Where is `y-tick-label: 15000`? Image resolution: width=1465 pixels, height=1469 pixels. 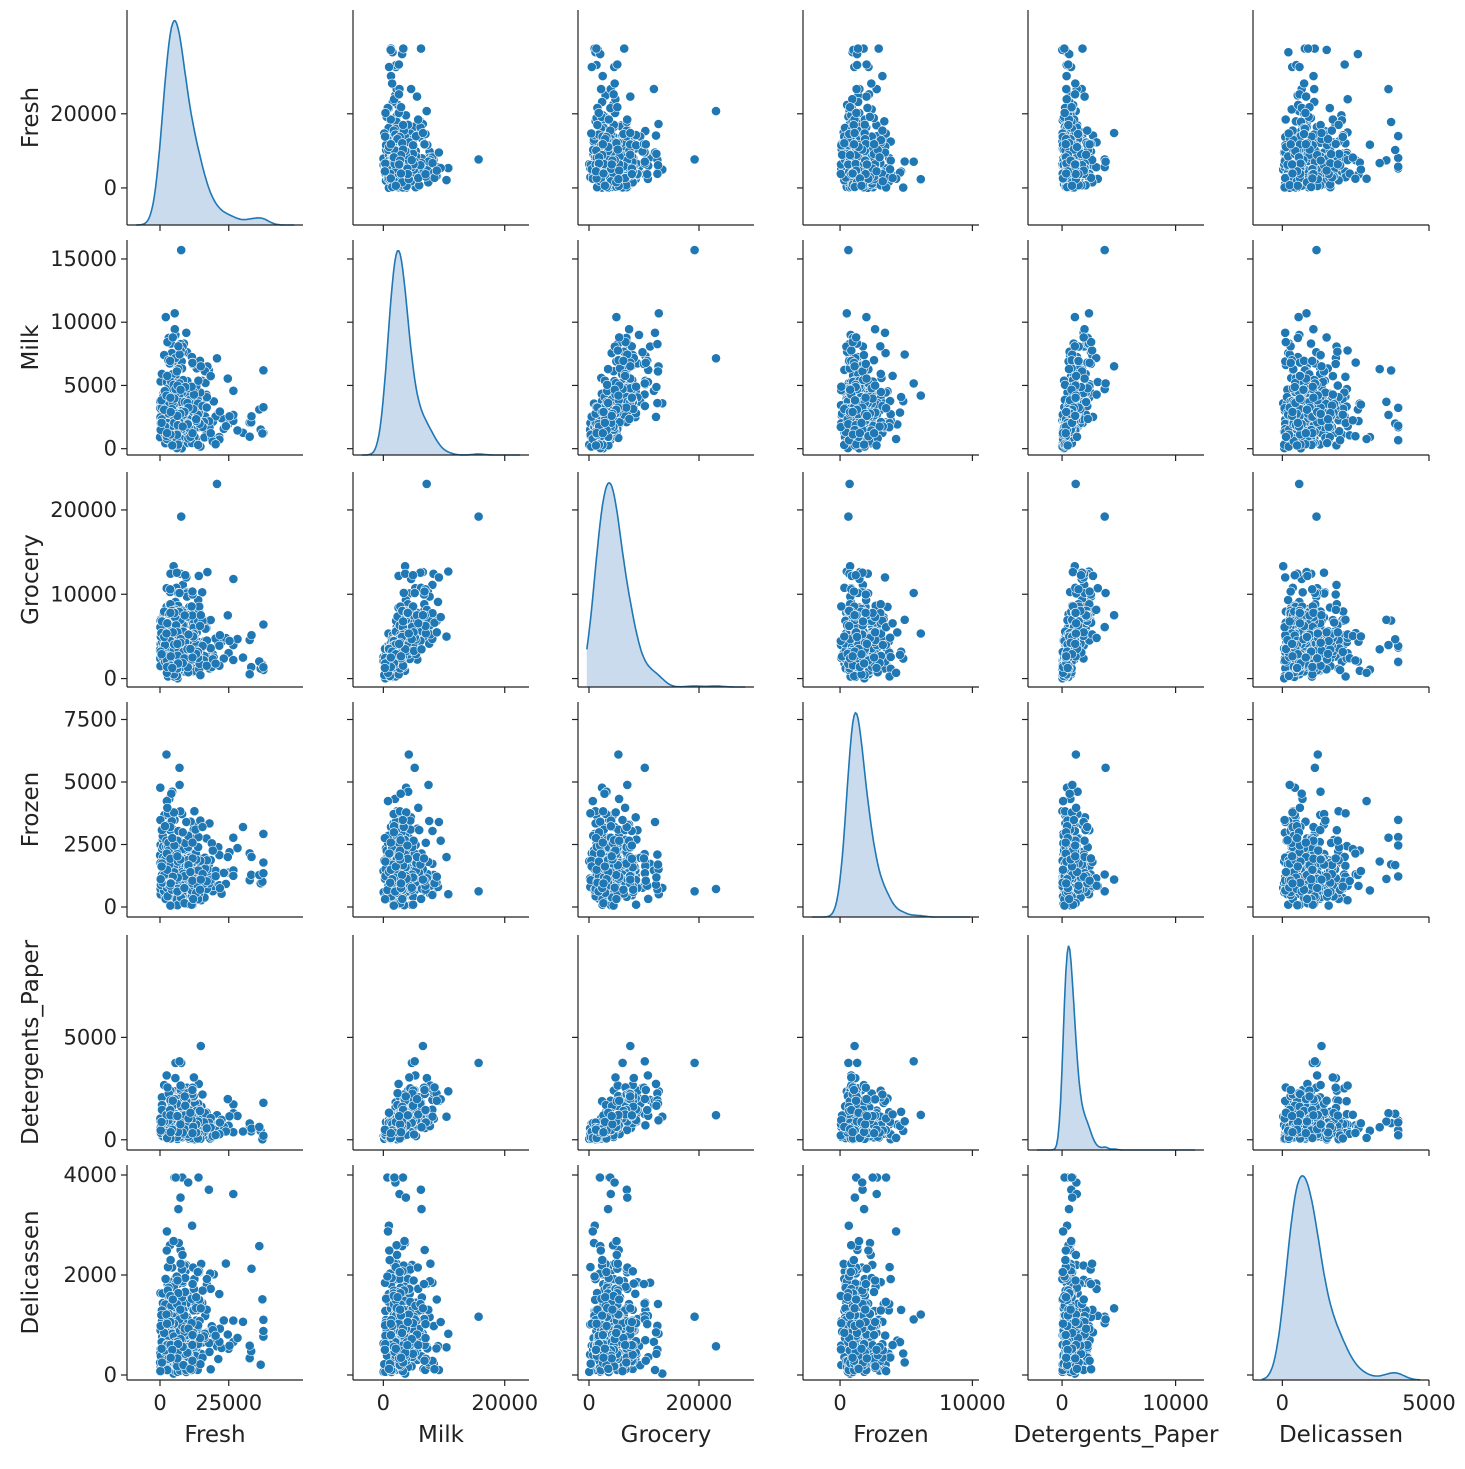 y-tick-label: 15000 is located at coordinates (83, 259).